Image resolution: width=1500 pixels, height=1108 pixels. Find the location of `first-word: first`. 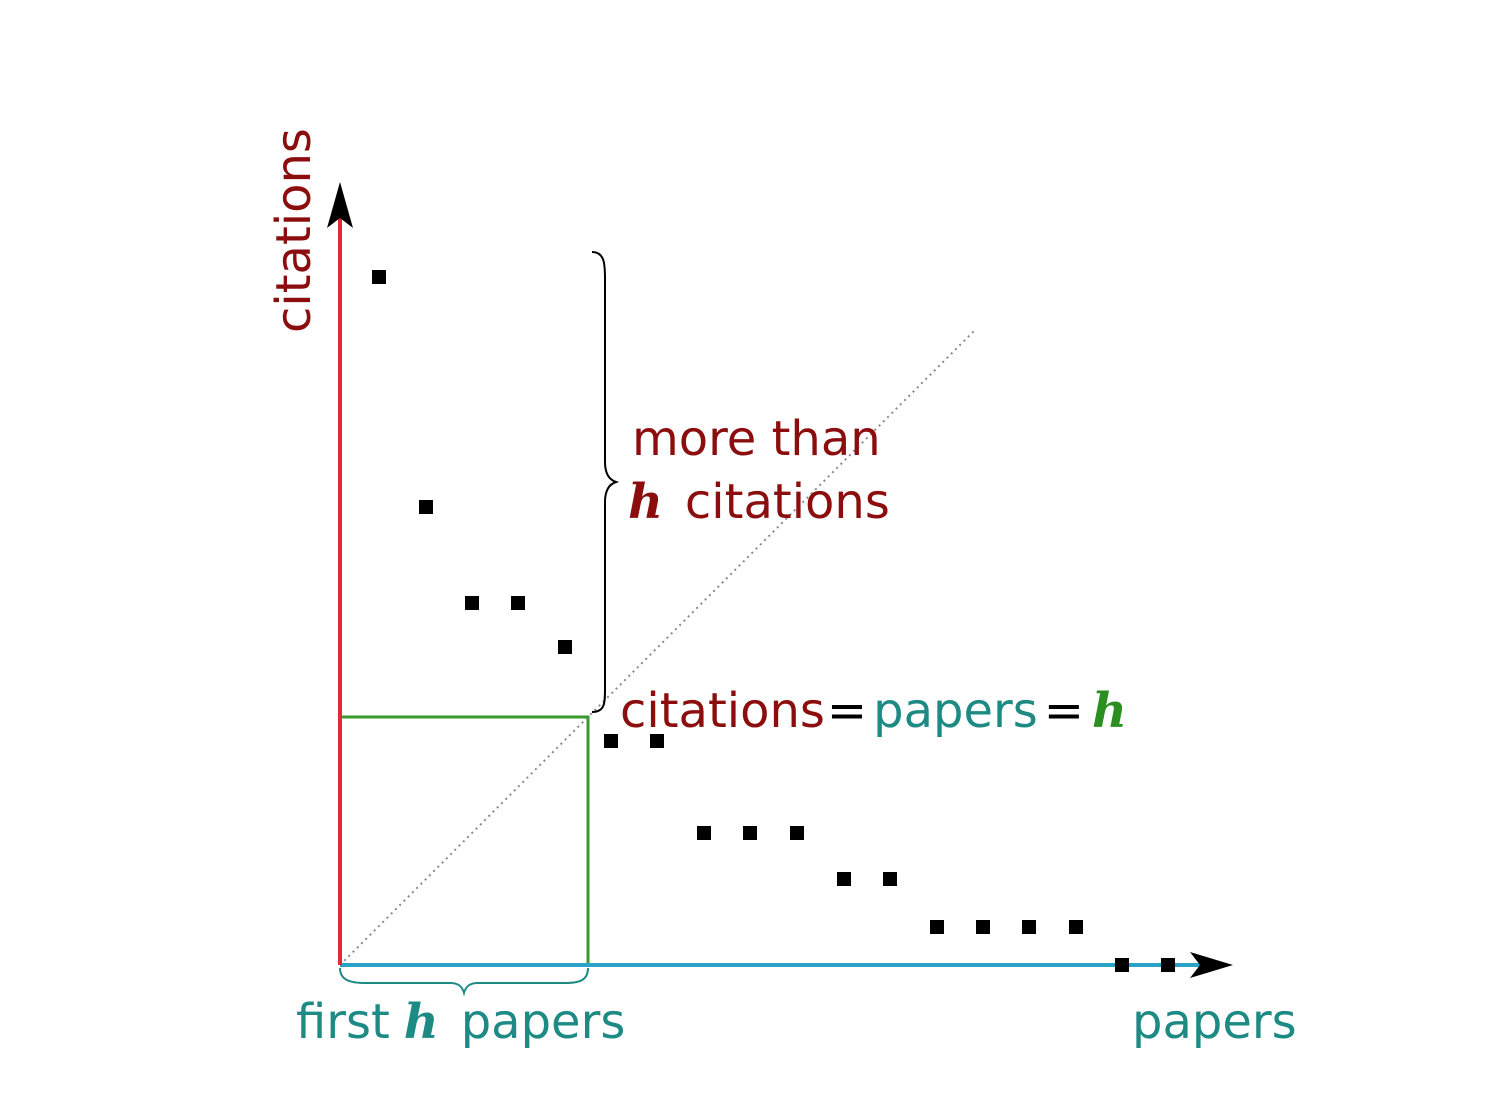

first-word: first is located at coordinates (343, 1022).